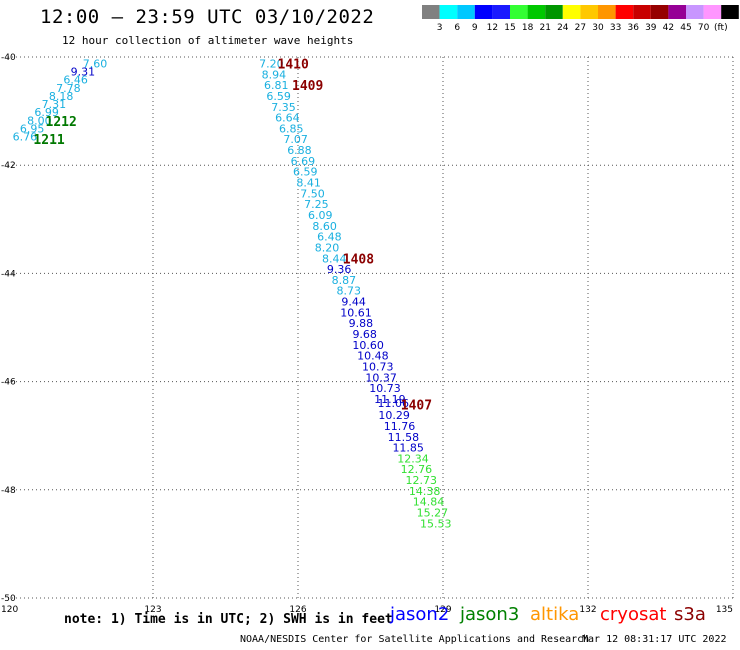  What do you see at coordinates (95, 63) in the screenshot?
I see `swh-value: 7.60` at bounding box center [95, 63].